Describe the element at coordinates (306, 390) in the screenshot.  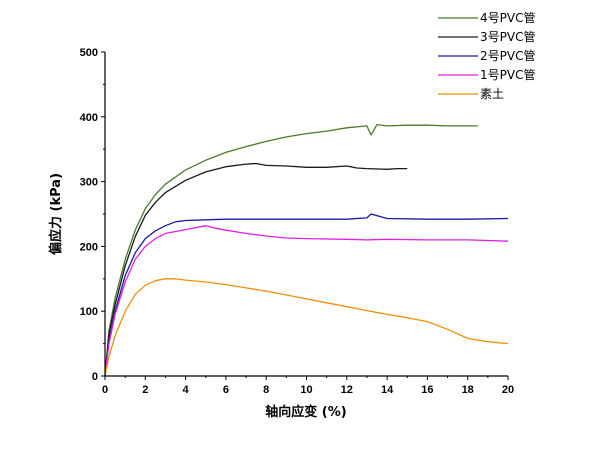
I see `x-tick-label: 10` at that location.